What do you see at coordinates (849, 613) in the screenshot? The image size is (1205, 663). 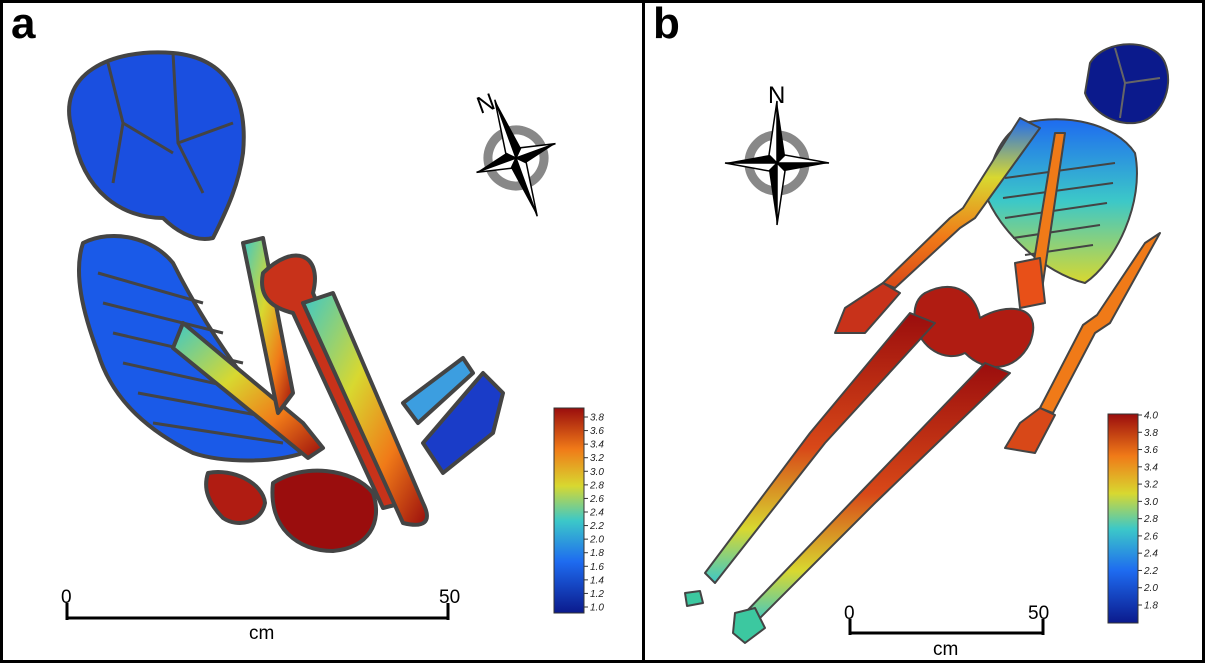 I see `scale-start-b: 0` at bounding box center [849, 613].